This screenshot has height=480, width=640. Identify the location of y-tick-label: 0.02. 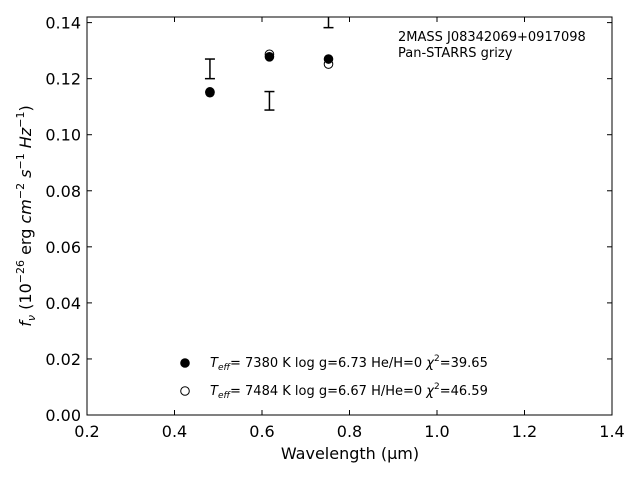
(63, 359).